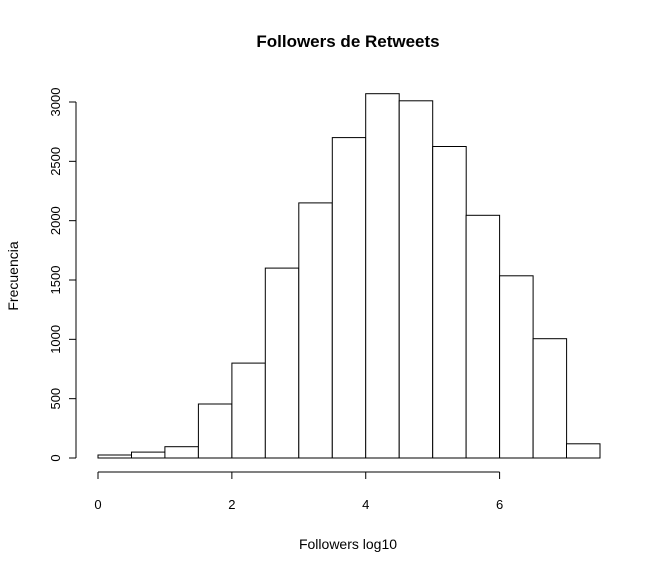 Image resolution: width=661 pixels, height=571 pixels. I want to click on x-axis-label: Followers log10, so click(348, 544).